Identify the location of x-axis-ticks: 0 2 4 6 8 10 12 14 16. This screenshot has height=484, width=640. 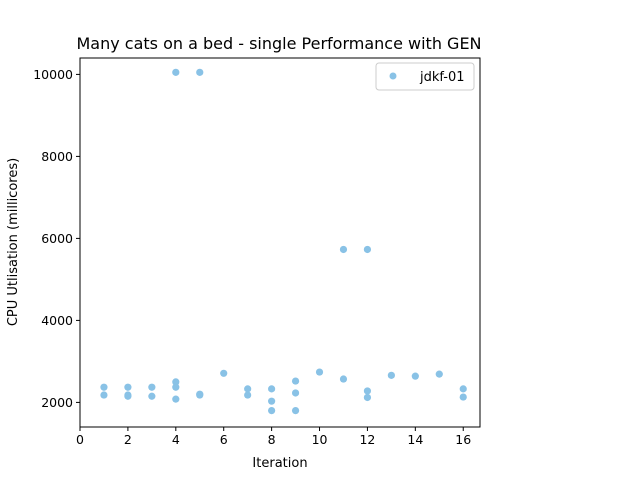
(273, 437).